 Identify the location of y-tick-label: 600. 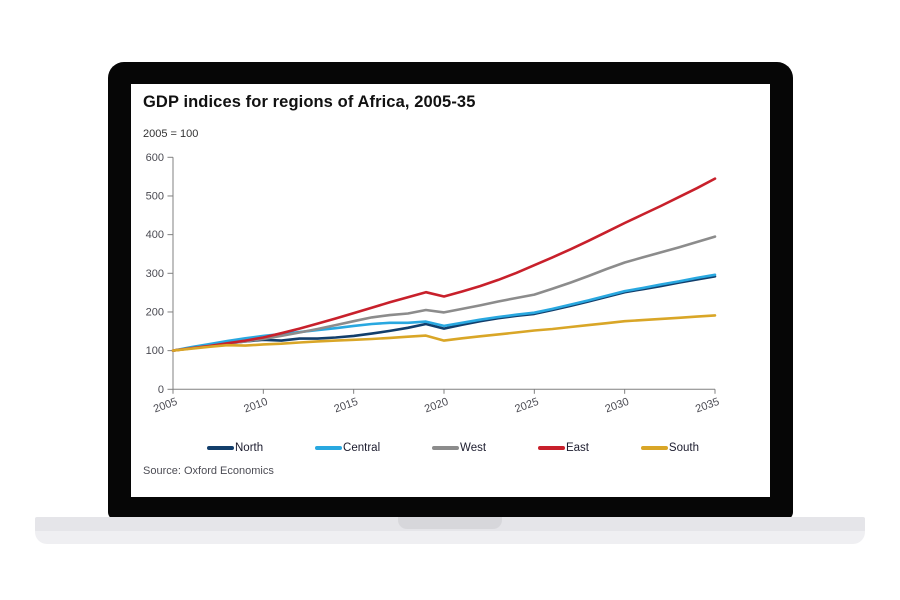
(155, 158).